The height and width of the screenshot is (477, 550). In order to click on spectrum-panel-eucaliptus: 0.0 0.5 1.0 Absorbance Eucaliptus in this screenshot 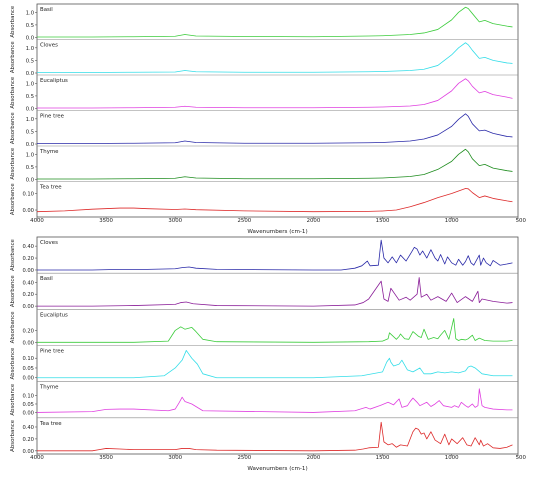, I will do `click(264, 94)`.